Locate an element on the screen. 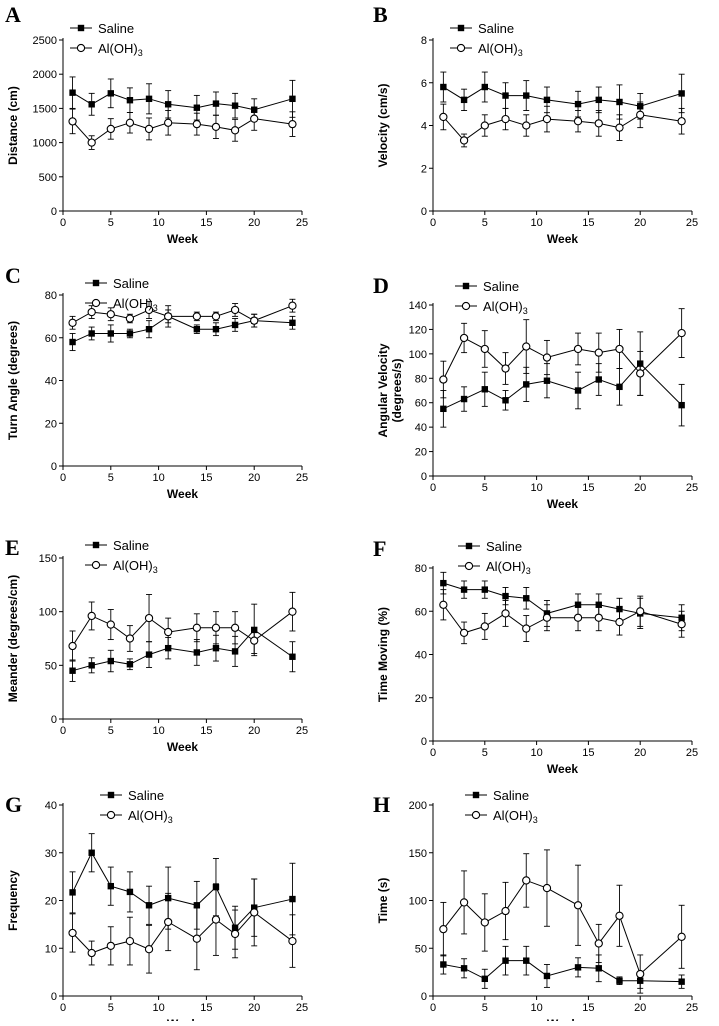  series-aloh3 is located at coordinates (562, 921).